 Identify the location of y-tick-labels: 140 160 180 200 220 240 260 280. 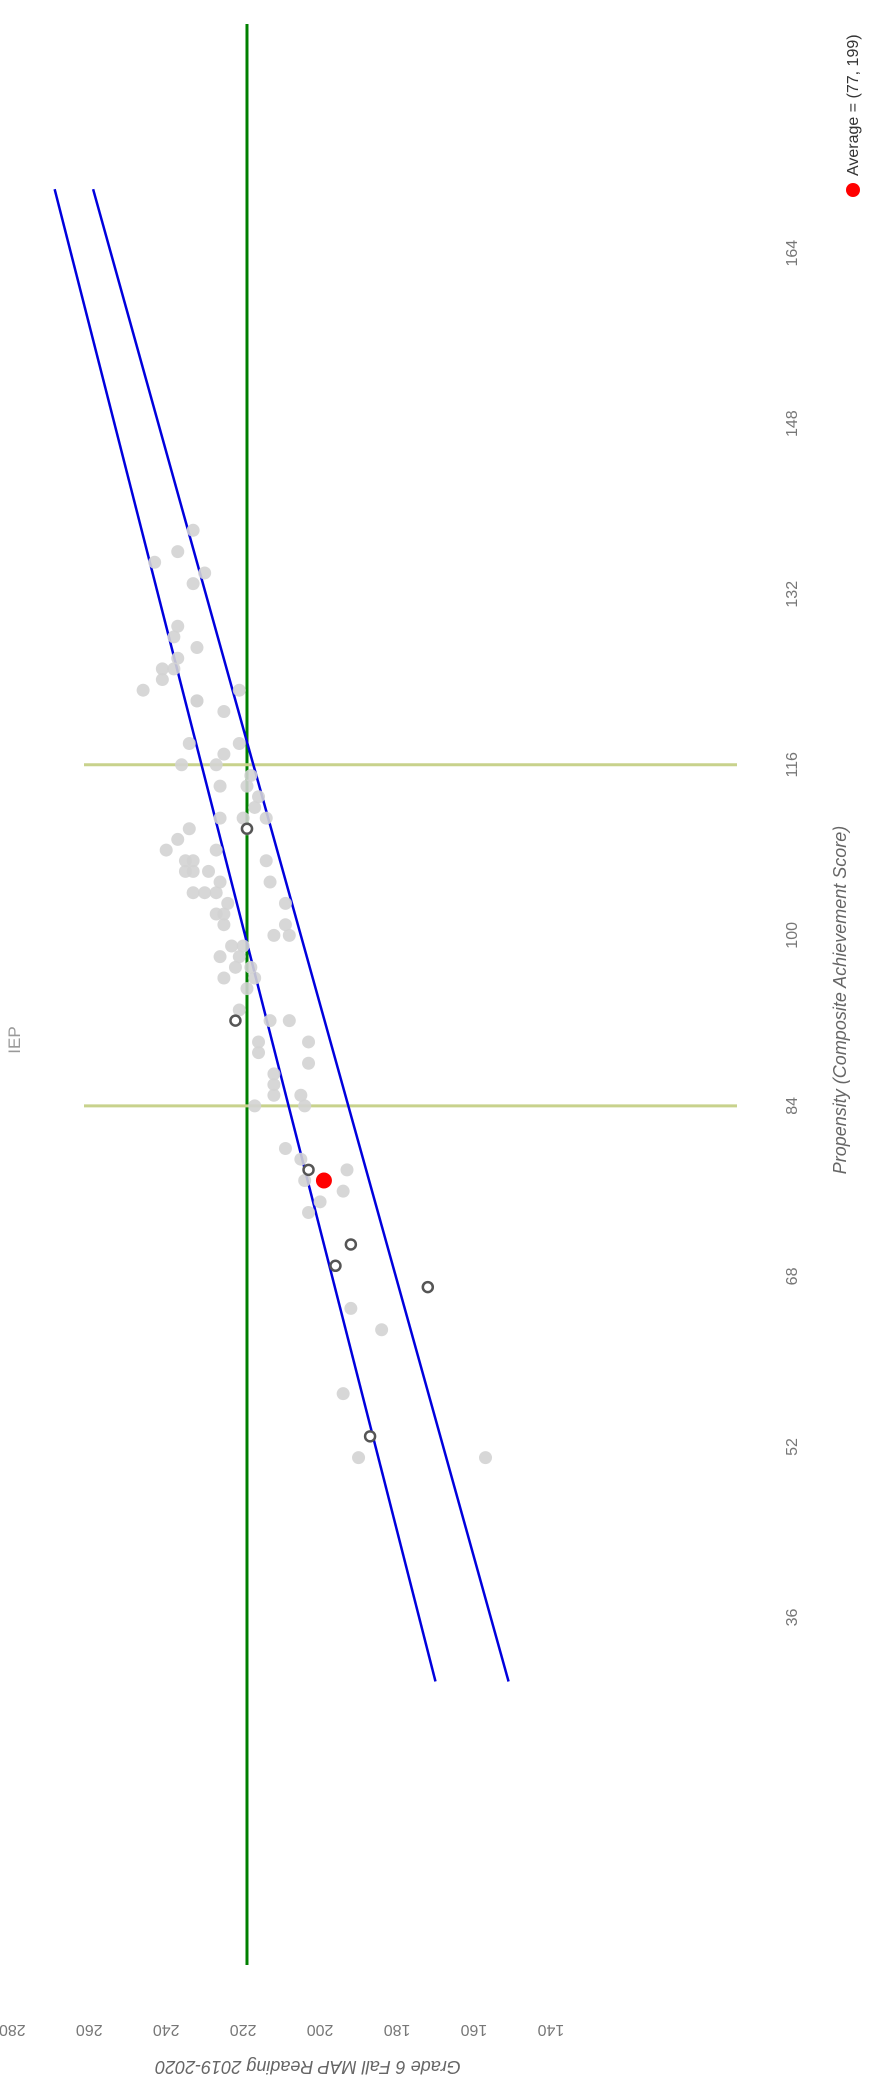
(282, 2029).